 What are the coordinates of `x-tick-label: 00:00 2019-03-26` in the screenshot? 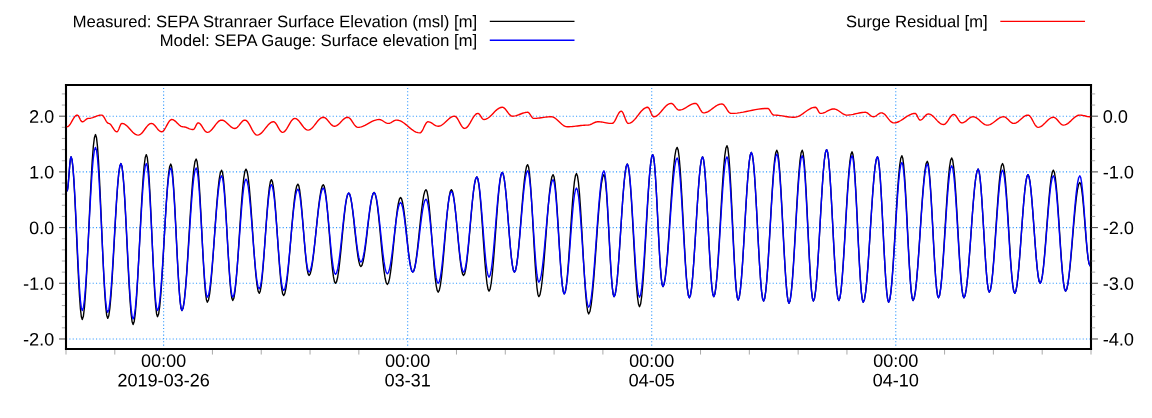 It's located at (164, 370).